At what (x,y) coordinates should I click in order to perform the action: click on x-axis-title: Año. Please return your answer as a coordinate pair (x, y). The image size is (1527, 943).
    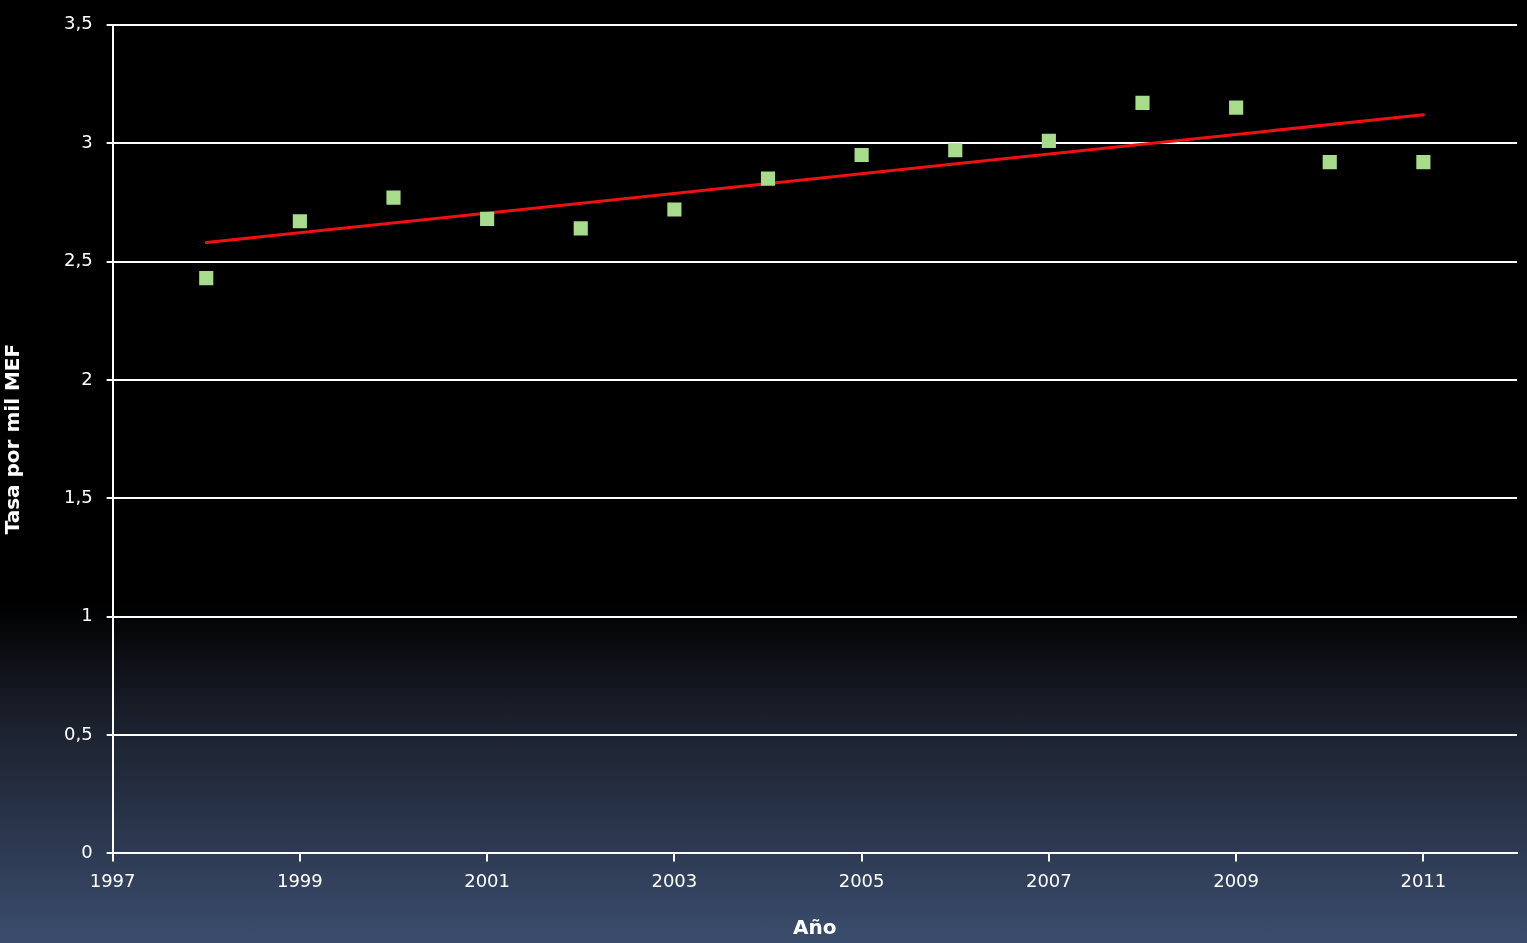
    Looking at the image, I should click on (815, 927).